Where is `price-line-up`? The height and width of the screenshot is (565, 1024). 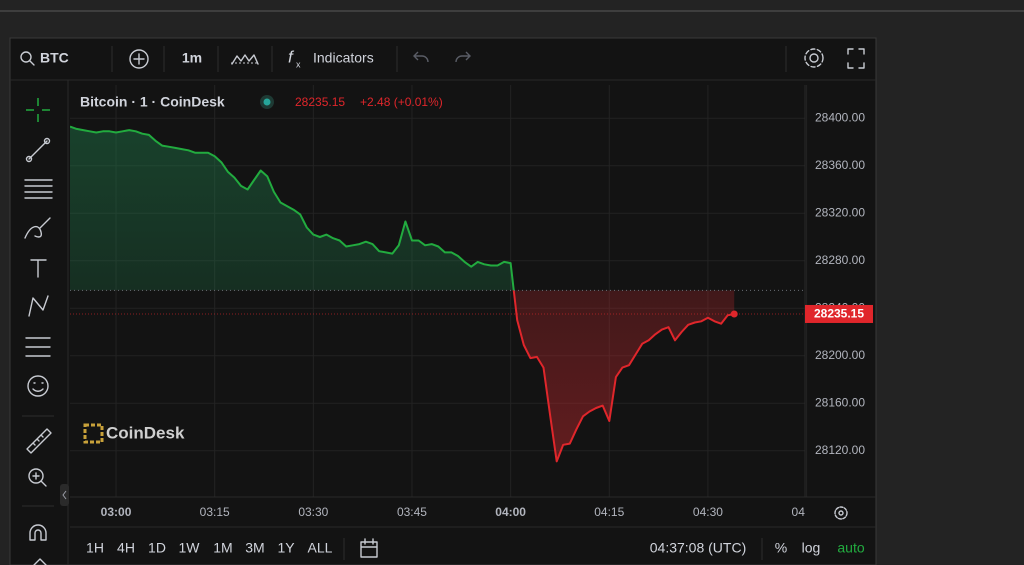
price-line-up is located at coordinates (292, 208).